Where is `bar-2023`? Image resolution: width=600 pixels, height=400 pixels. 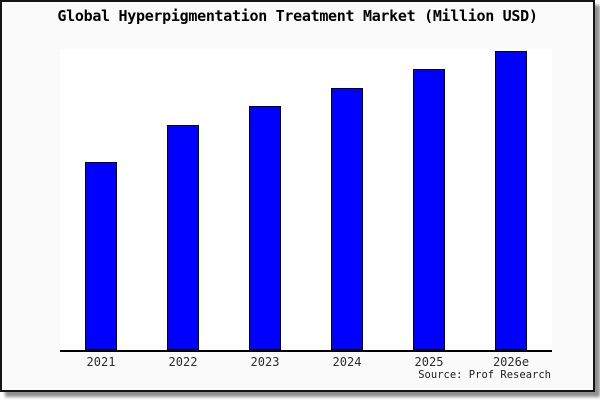
bar-2023 is located at coordinates (265, 227).